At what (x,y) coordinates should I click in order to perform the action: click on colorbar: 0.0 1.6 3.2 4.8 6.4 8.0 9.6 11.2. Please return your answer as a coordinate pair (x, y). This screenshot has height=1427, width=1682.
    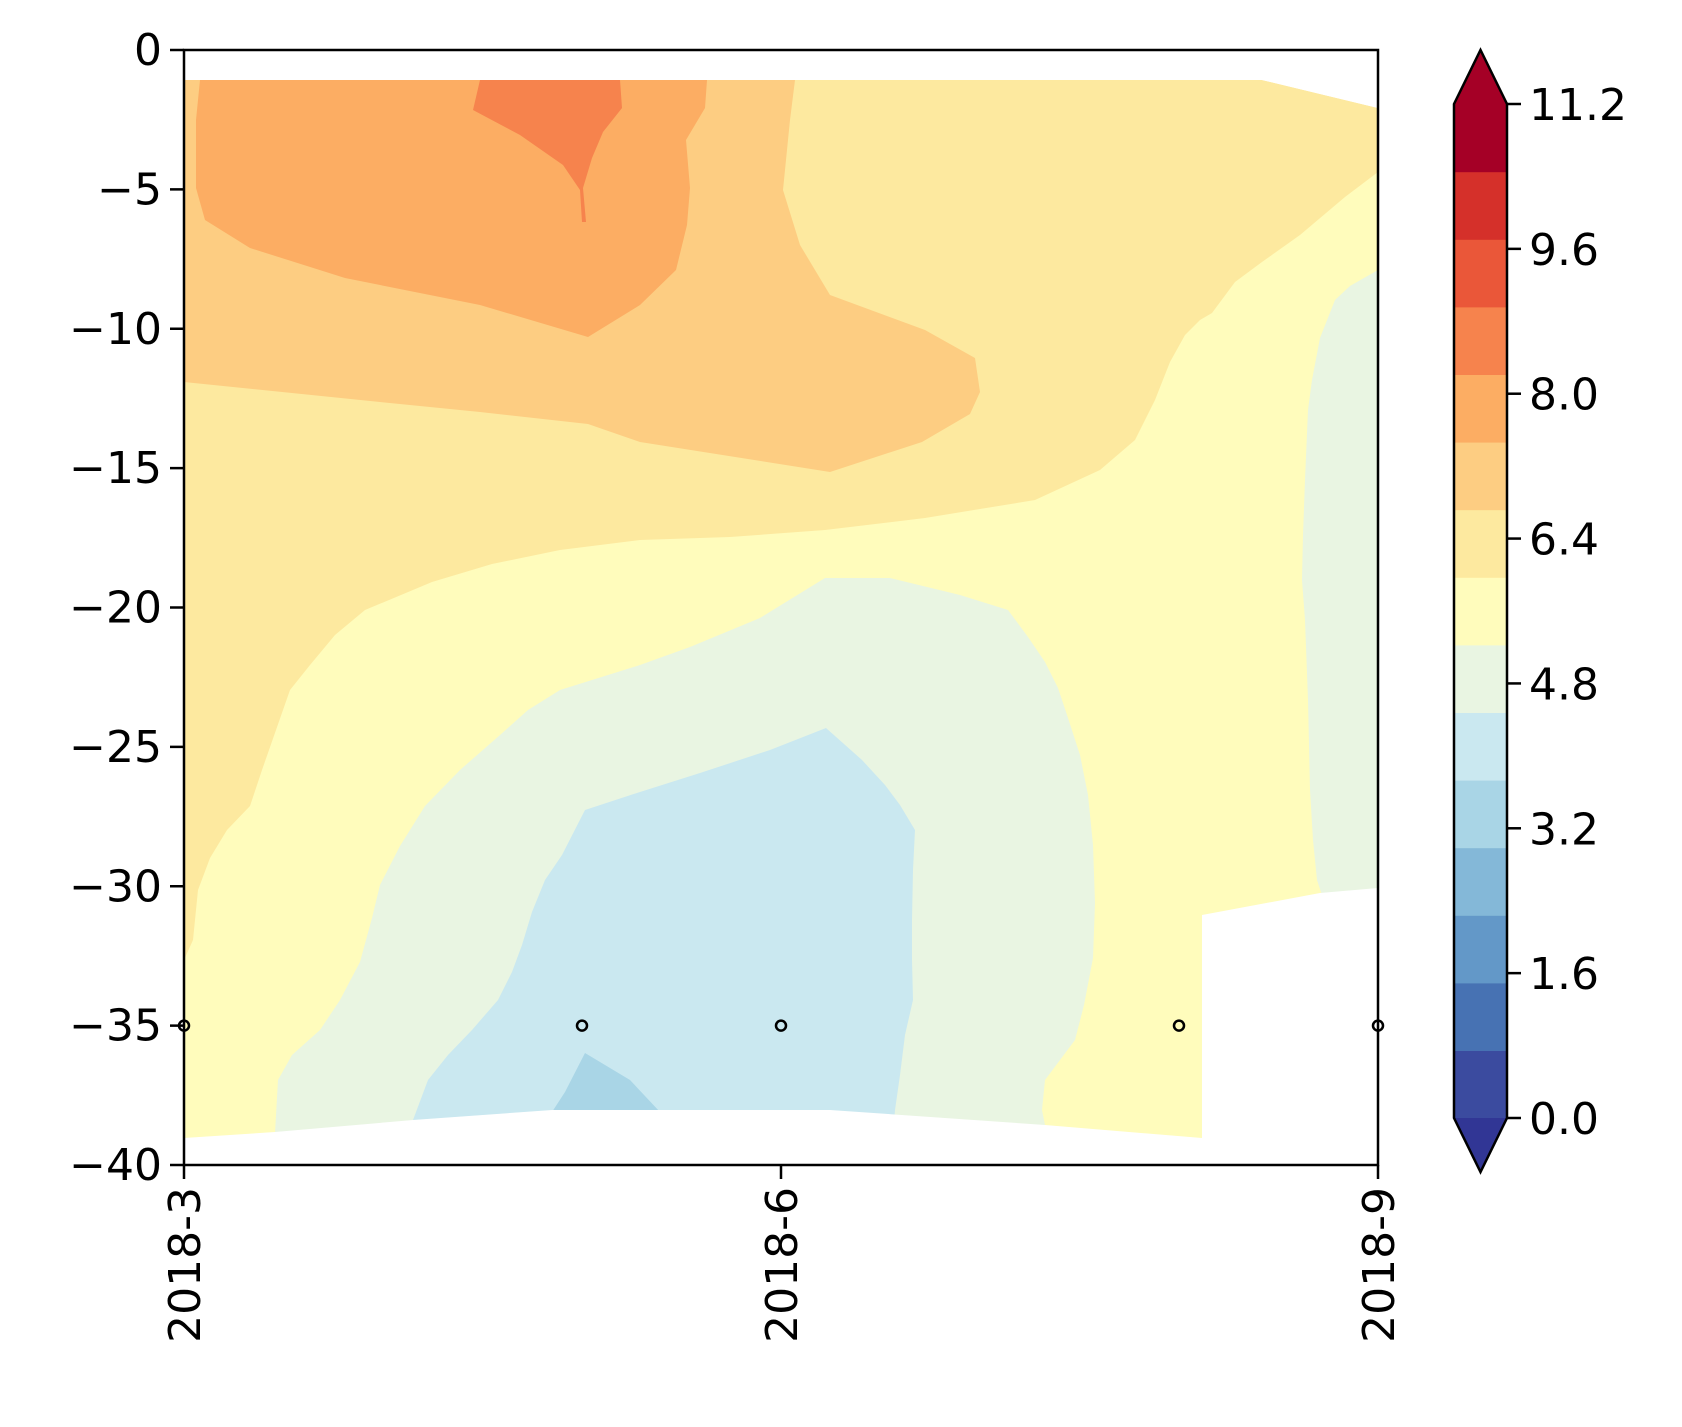
    Looking at the image, I should click on (1539, 611).